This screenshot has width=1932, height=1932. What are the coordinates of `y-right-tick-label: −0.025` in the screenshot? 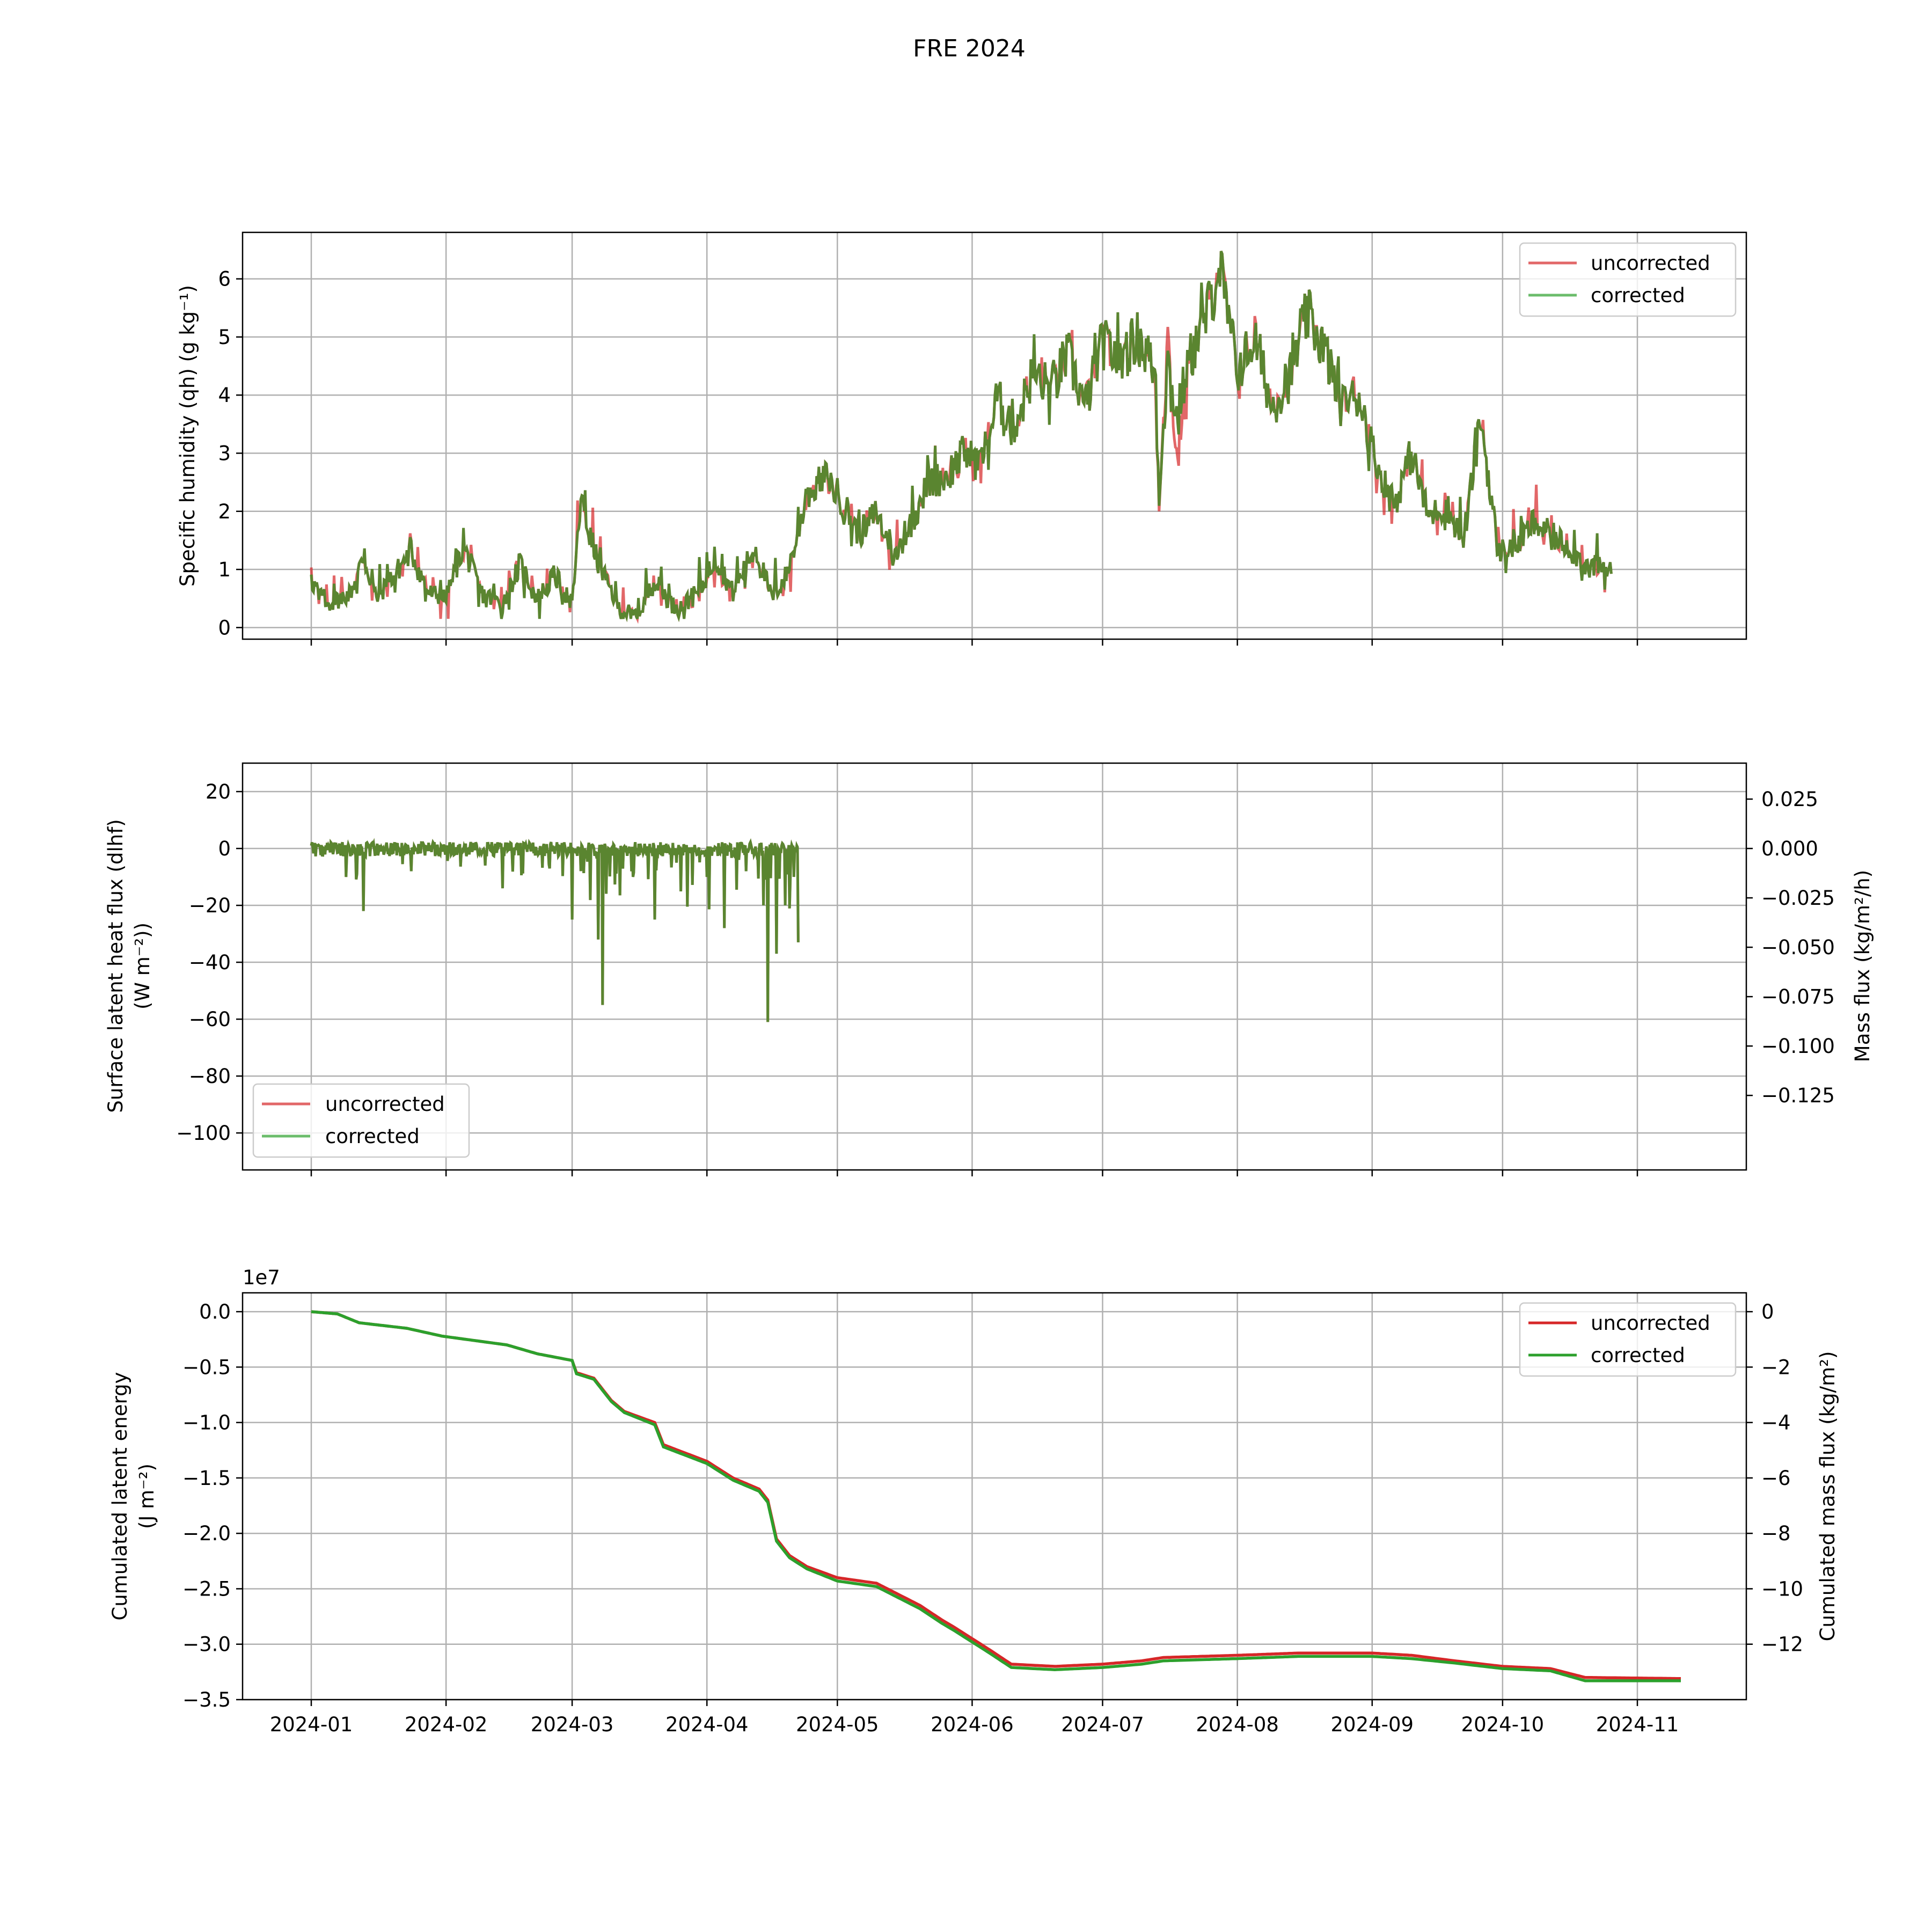 It's located at (1798, 898).